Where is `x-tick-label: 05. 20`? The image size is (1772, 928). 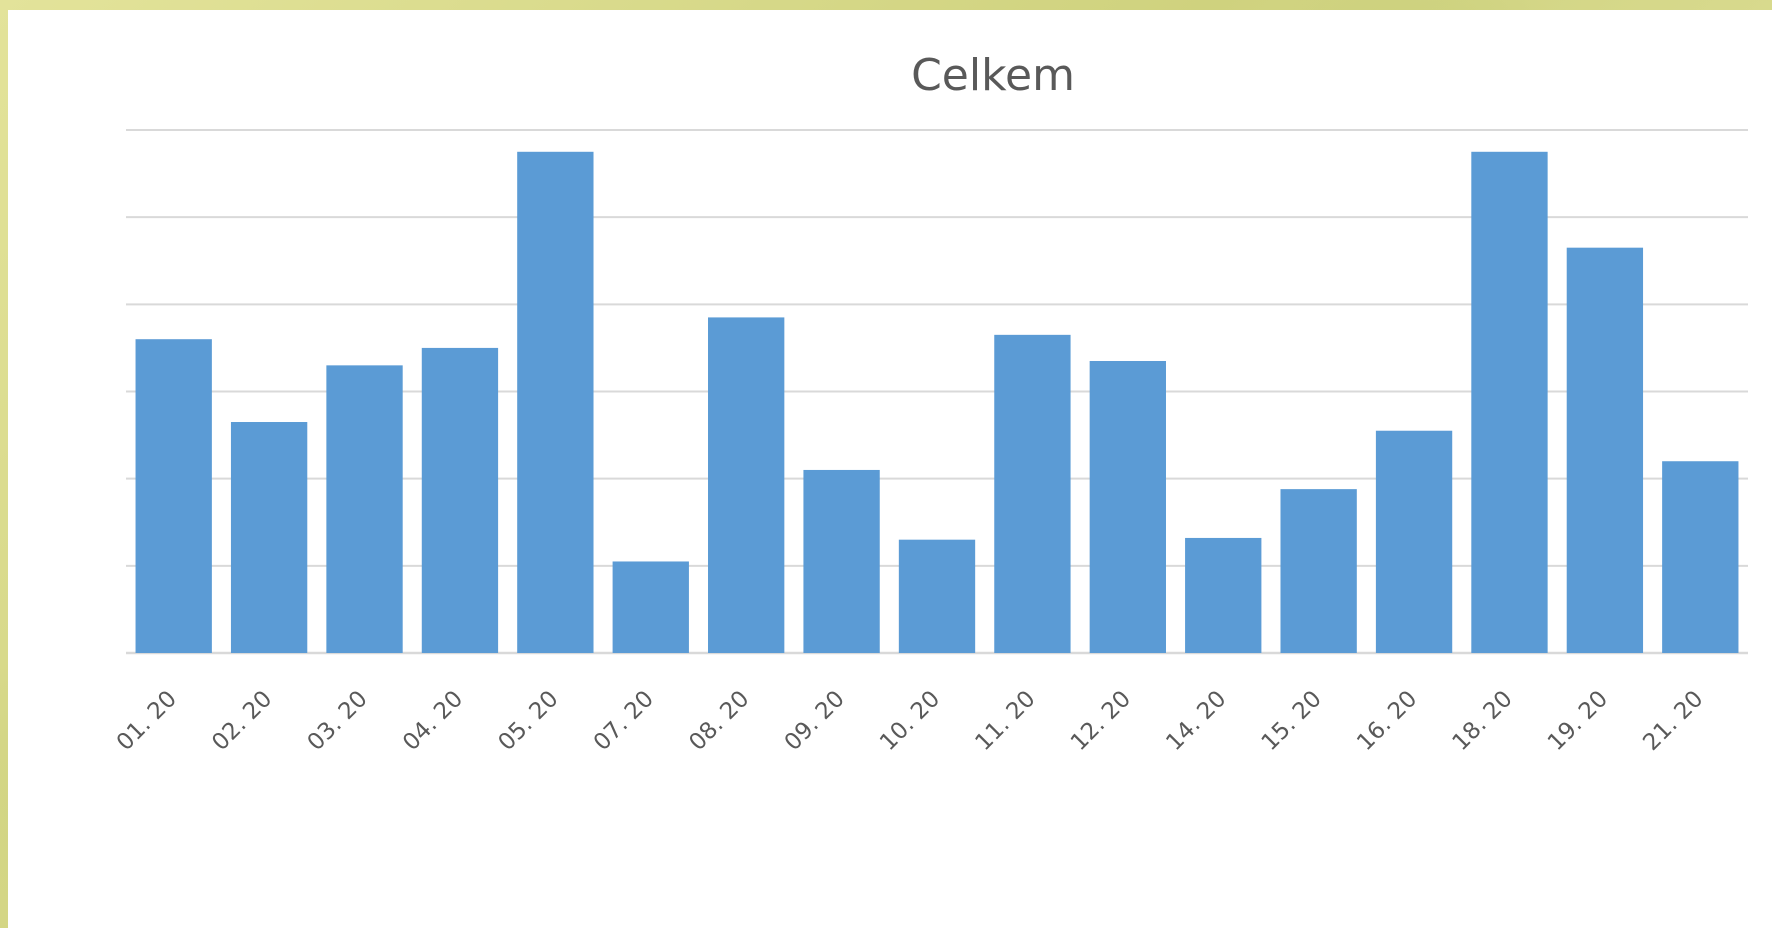 x-tick-label: 05. 20 is located at coordinates (528, 721).